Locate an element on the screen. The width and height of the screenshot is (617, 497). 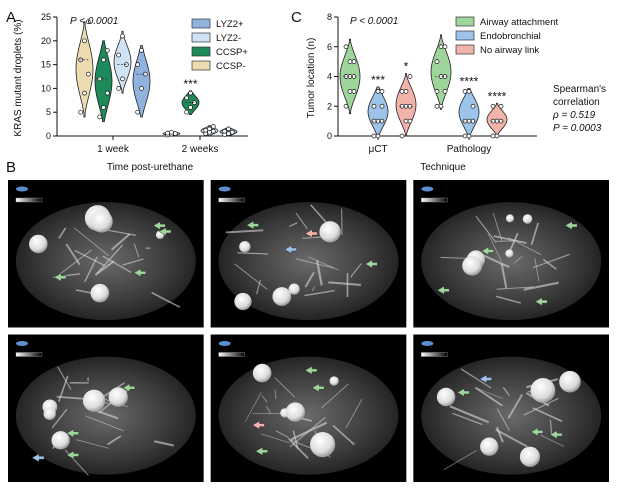
legend-label: LYZ2+ is located at coordinates (230, 24).